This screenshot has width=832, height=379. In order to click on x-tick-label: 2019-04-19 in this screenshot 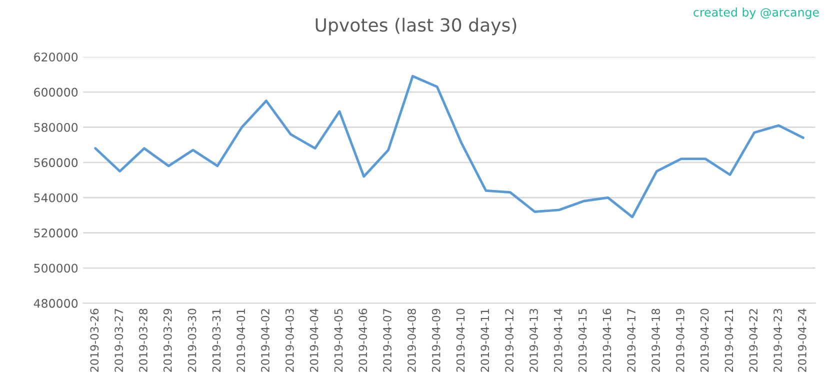, I will do `click(680, 340)`.